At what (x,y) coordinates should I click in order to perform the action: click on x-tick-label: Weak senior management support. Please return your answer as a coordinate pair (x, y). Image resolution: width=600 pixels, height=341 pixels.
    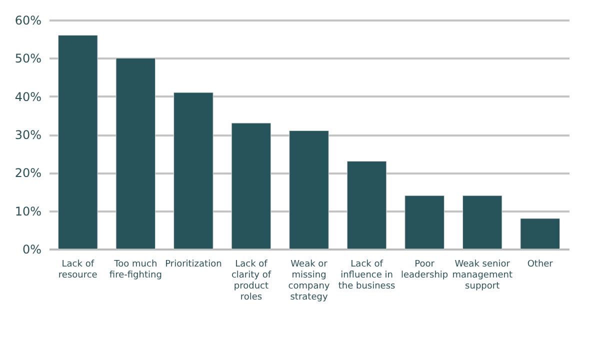
    Looking at the image, I should click on (482, 276).